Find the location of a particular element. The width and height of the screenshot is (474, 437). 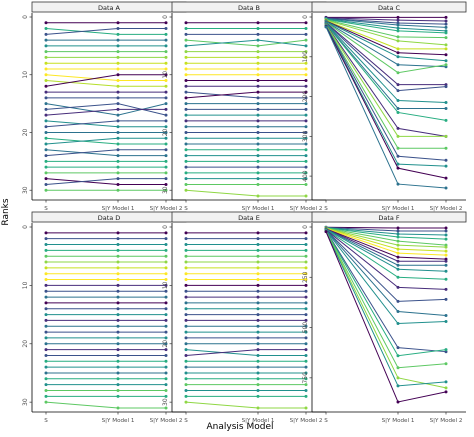

panel-2-x-tick-label: S is located at coordinates (186, 209).